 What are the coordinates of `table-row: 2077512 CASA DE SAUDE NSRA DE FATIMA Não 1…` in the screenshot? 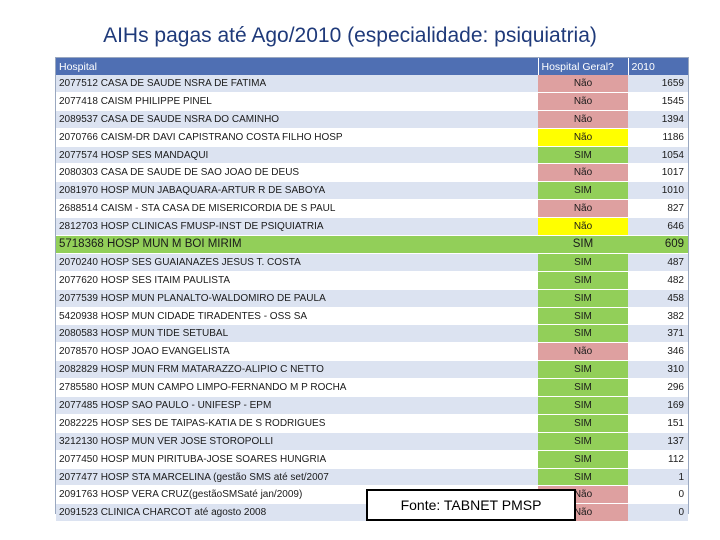 It's located at (372, 84).